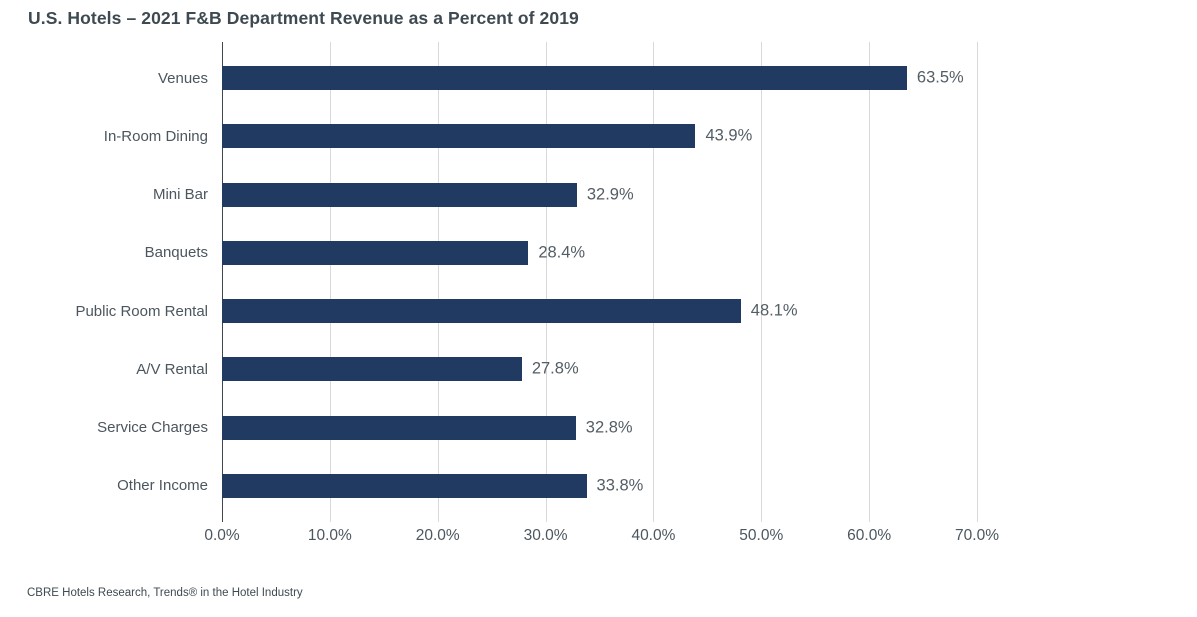 The image size is (1197, 617). What do you see at coordinates (222, 535) in the screenshot?
I see `x-tick-label: 0.0%` at bounding box center [222, 535].